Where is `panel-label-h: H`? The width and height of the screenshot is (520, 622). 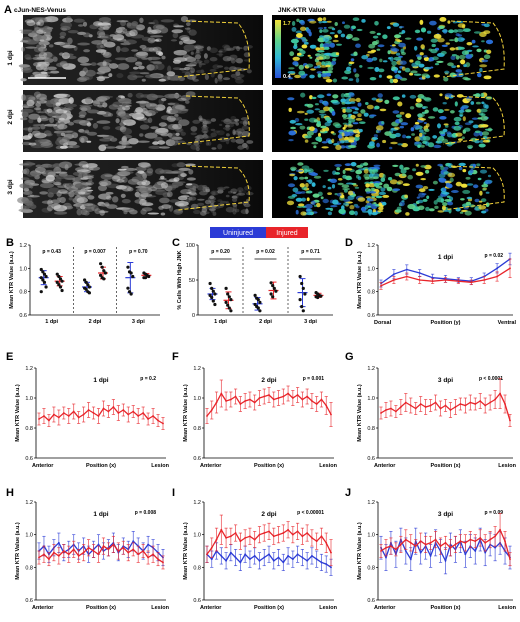 panel-label-h: H is located at coordinates (10, 493).